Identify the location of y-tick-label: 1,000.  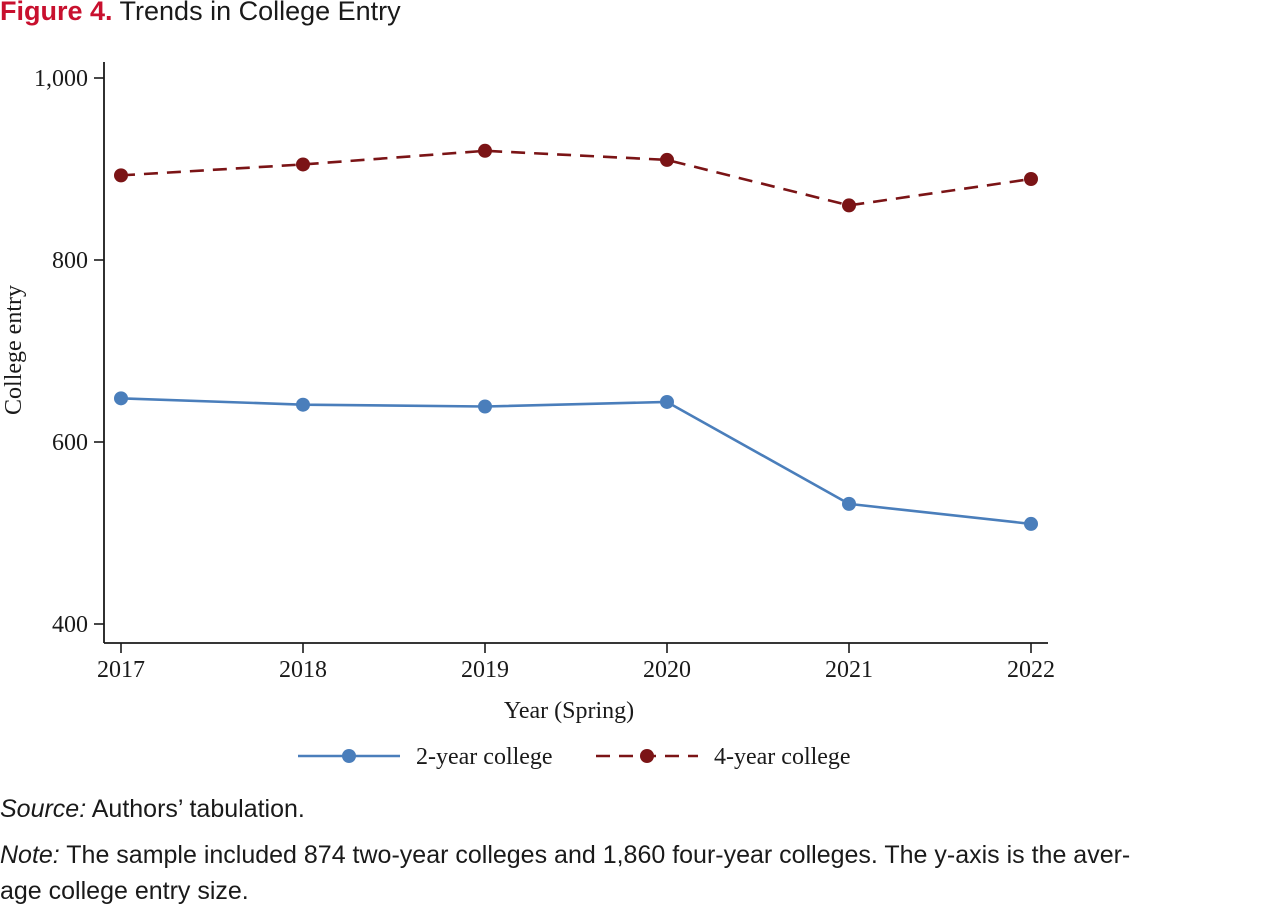
(61, 79).